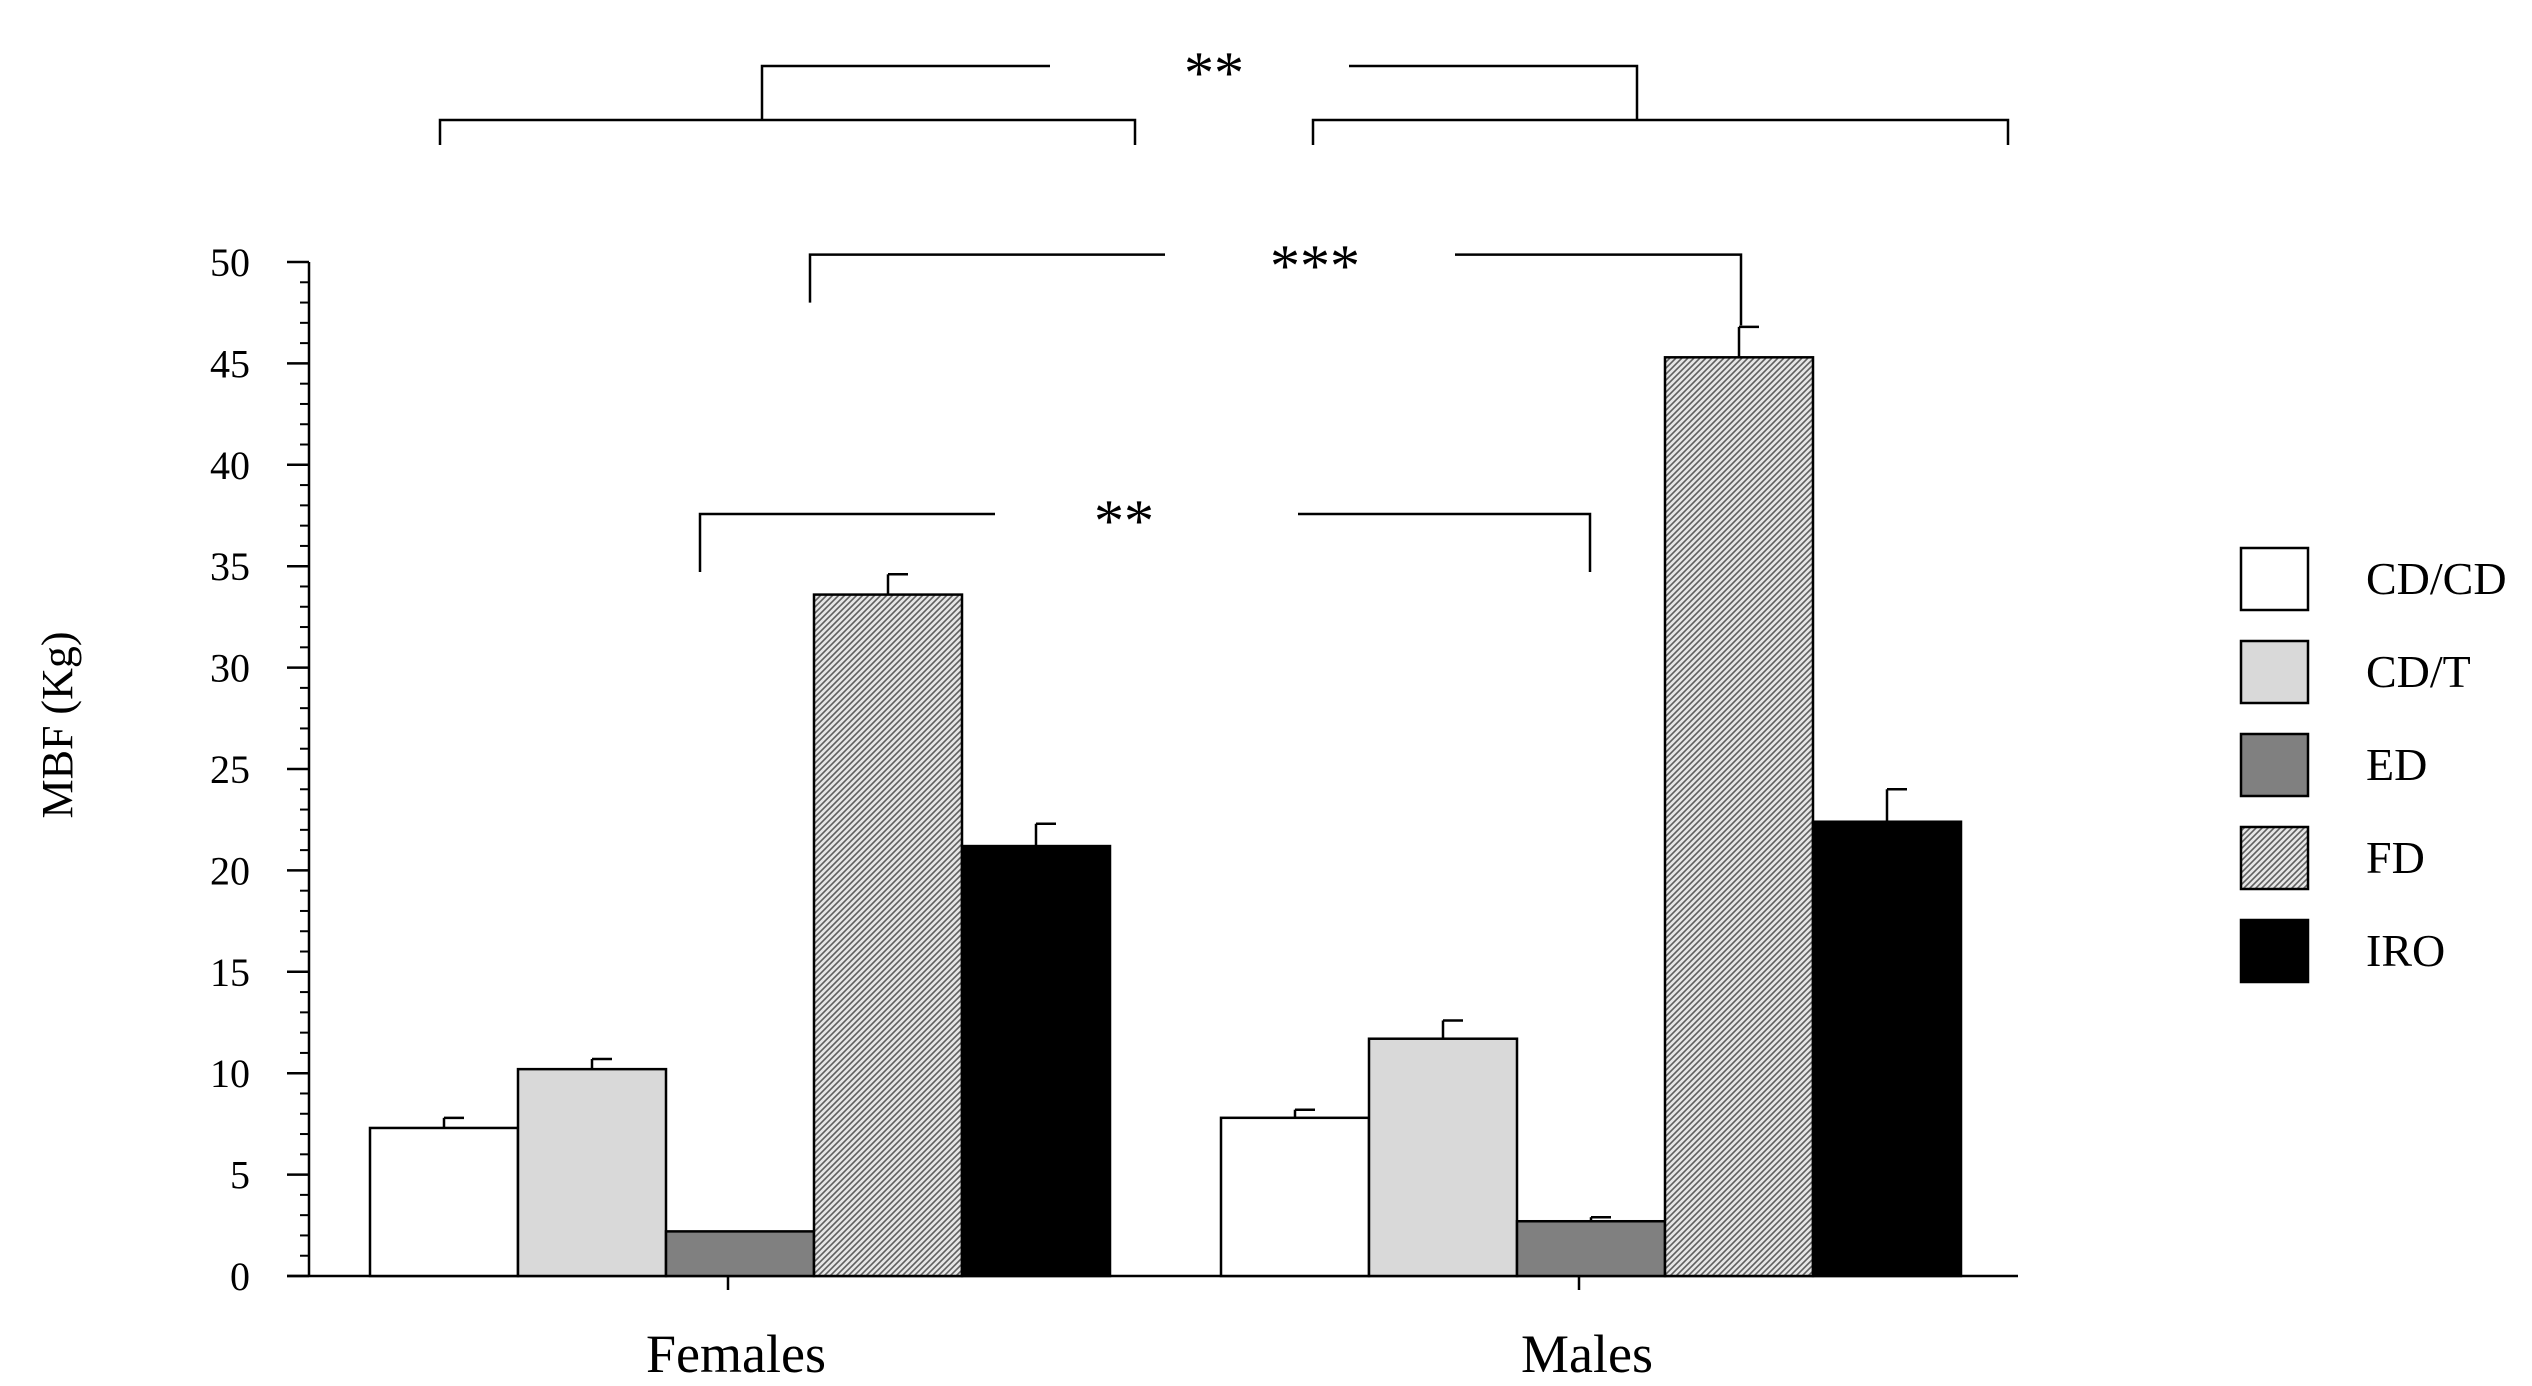 This screenshot has height=1386, width=2532. I want to click on significance-label-groups: **, so click(1214, 73).